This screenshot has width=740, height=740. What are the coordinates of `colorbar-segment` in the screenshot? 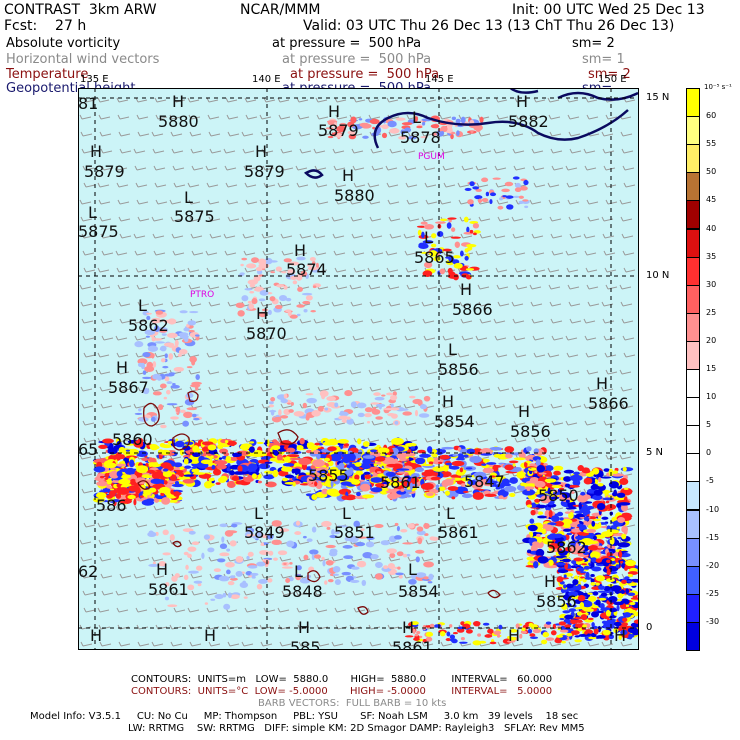 It's located at (693, 608).